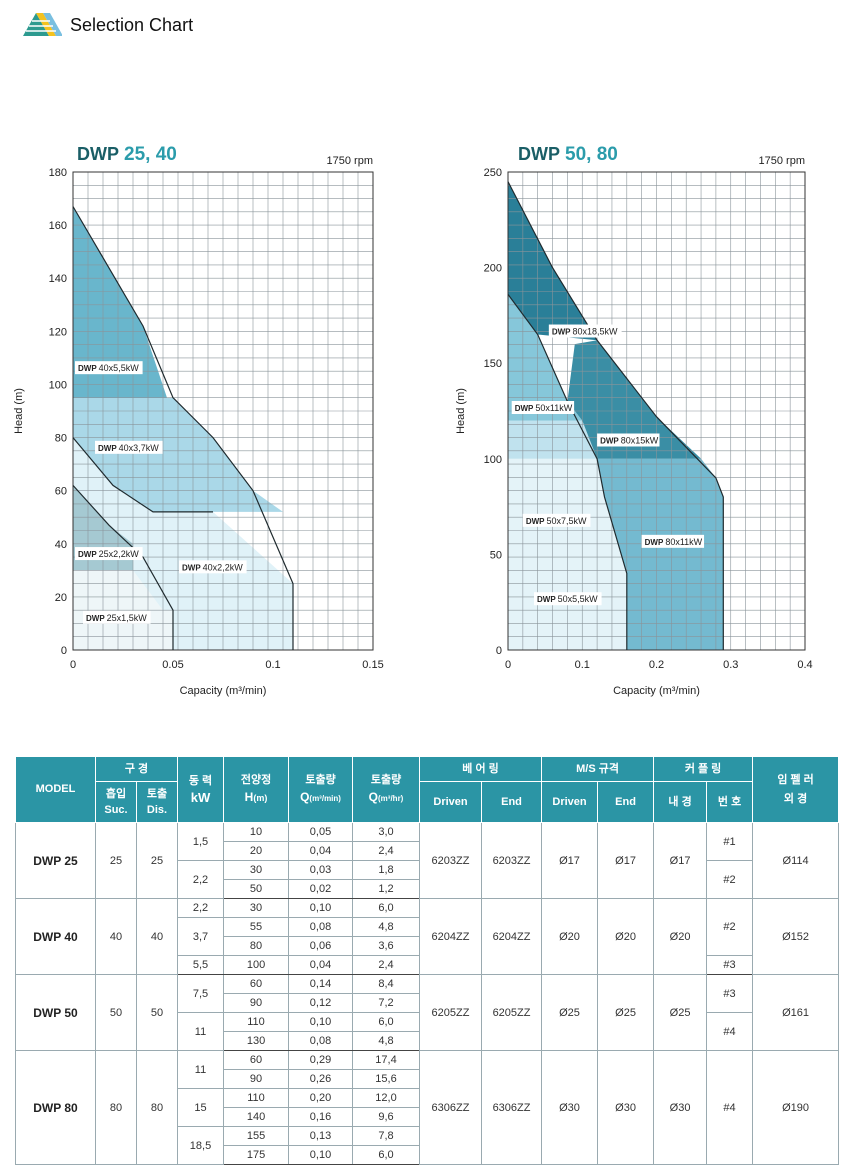 The image size is (848, 1175). I want to click on impeller-cell: Ø114, so click(796, 860).